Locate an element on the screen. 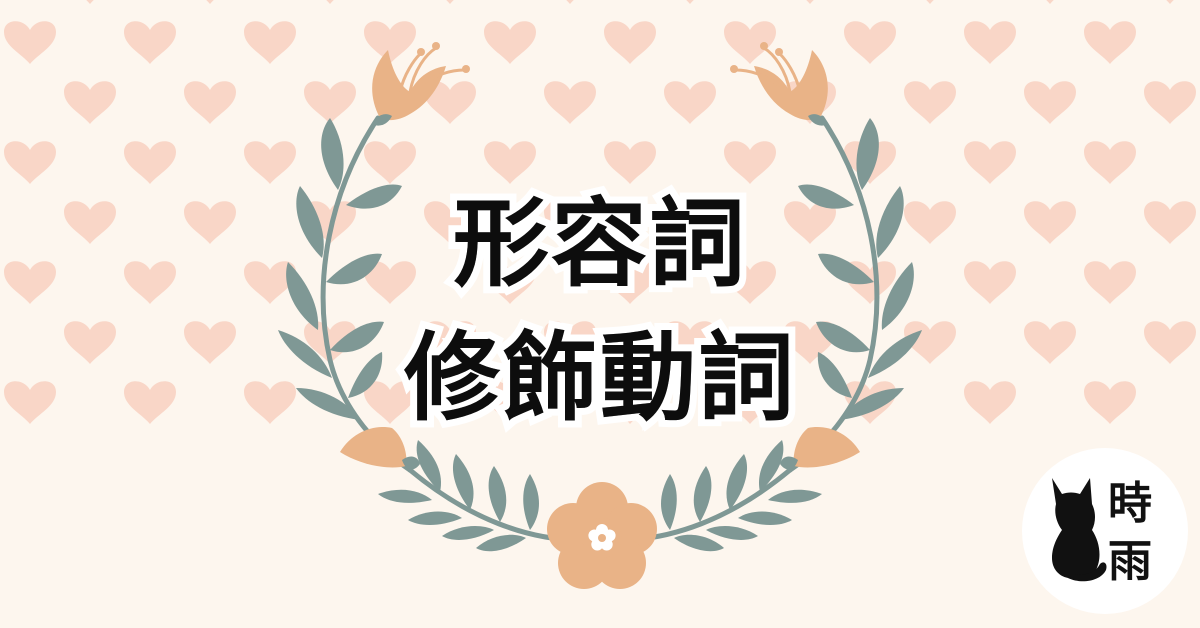 The height and width of the screenshot is (628, 1200). tulip-top-right is located at coordinates (779, 84).